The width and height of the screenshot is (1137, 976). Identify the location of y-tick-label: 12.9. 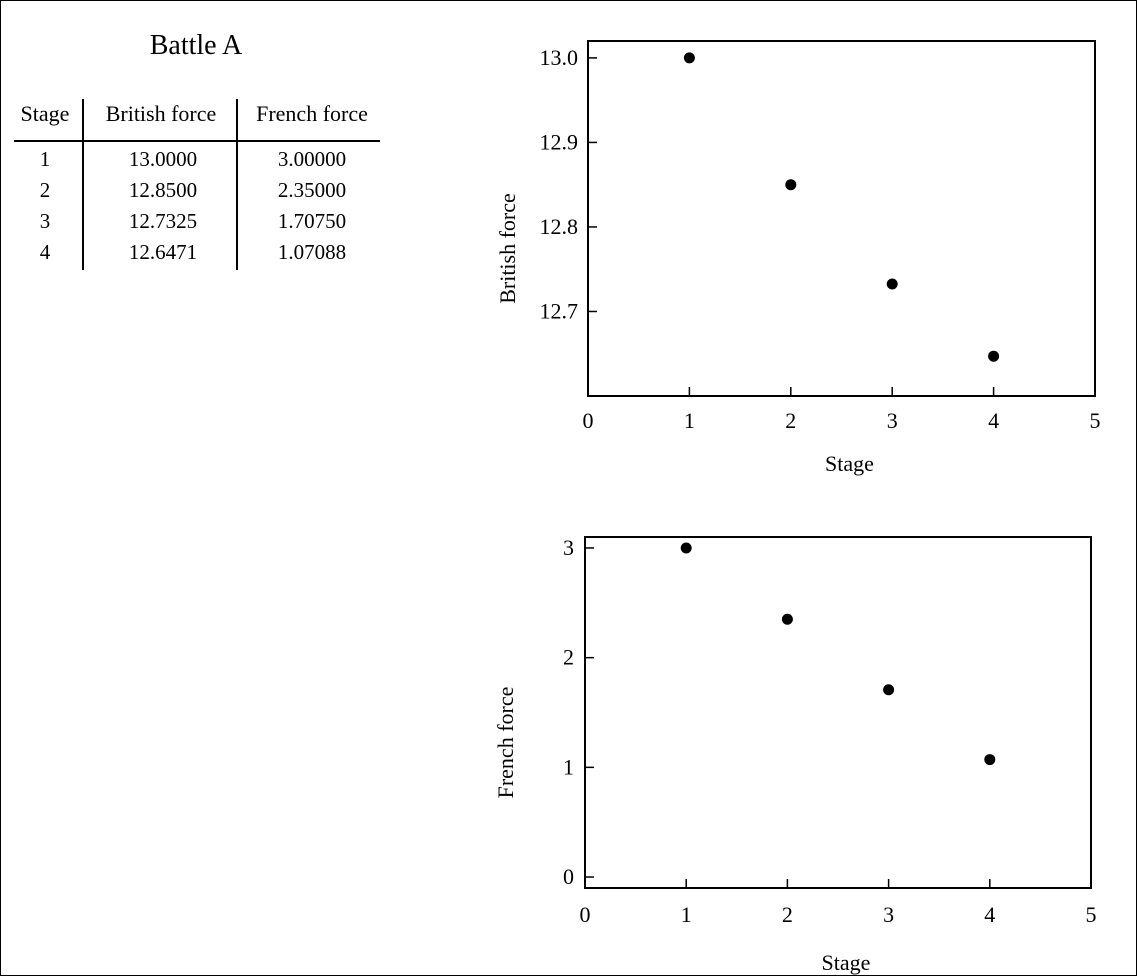
(559, 141).